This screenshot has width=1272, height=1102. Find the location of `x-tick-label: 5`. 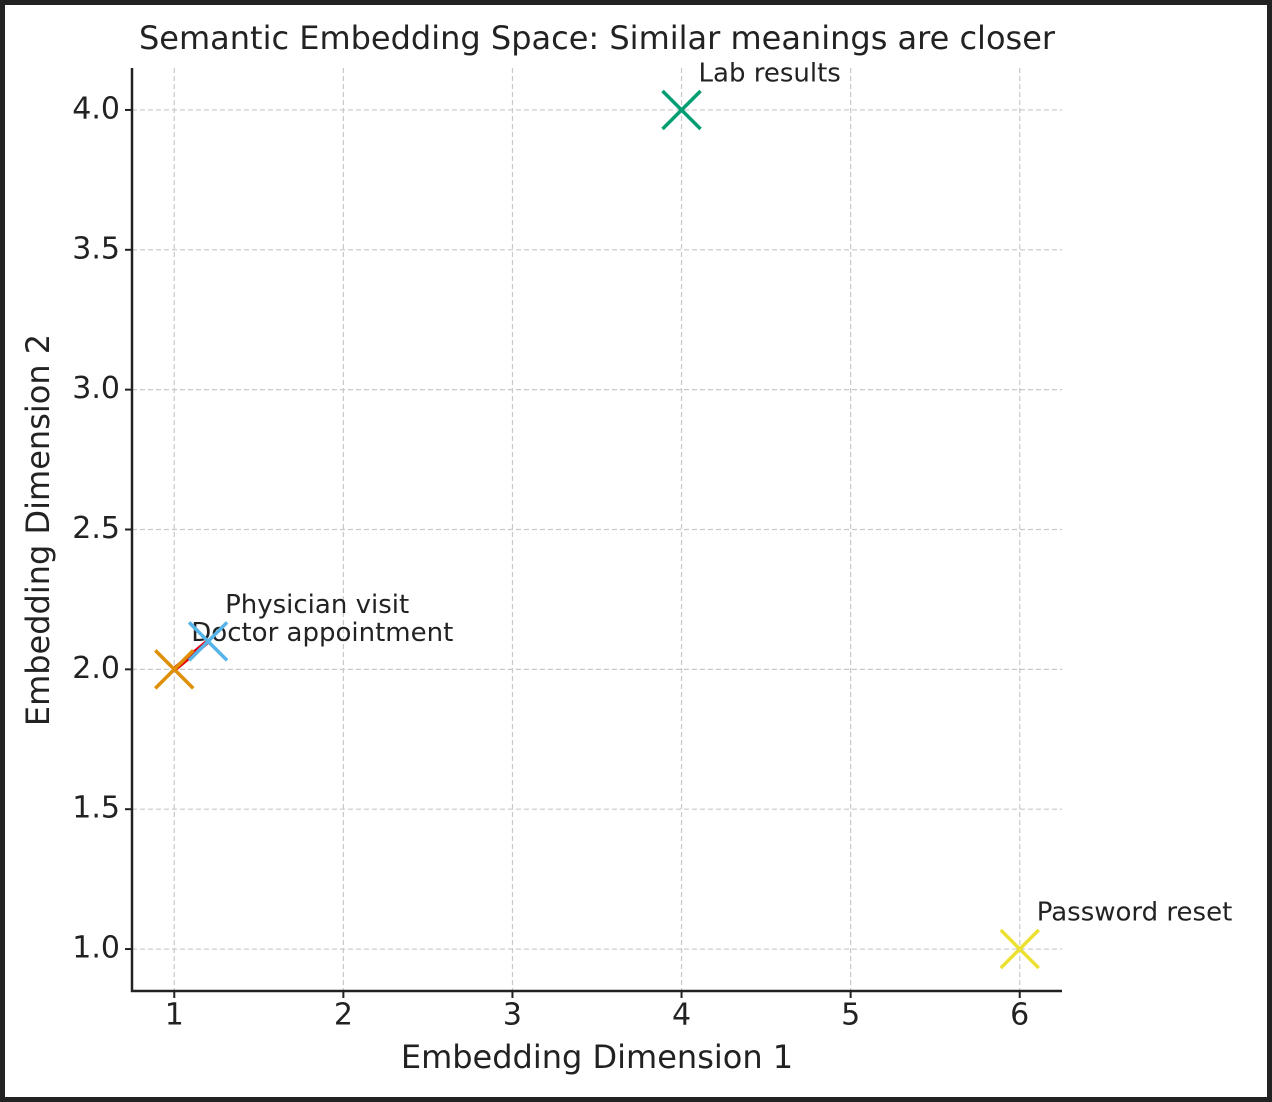

x-tick-label: 5 is located at coordinates (850, 1015).